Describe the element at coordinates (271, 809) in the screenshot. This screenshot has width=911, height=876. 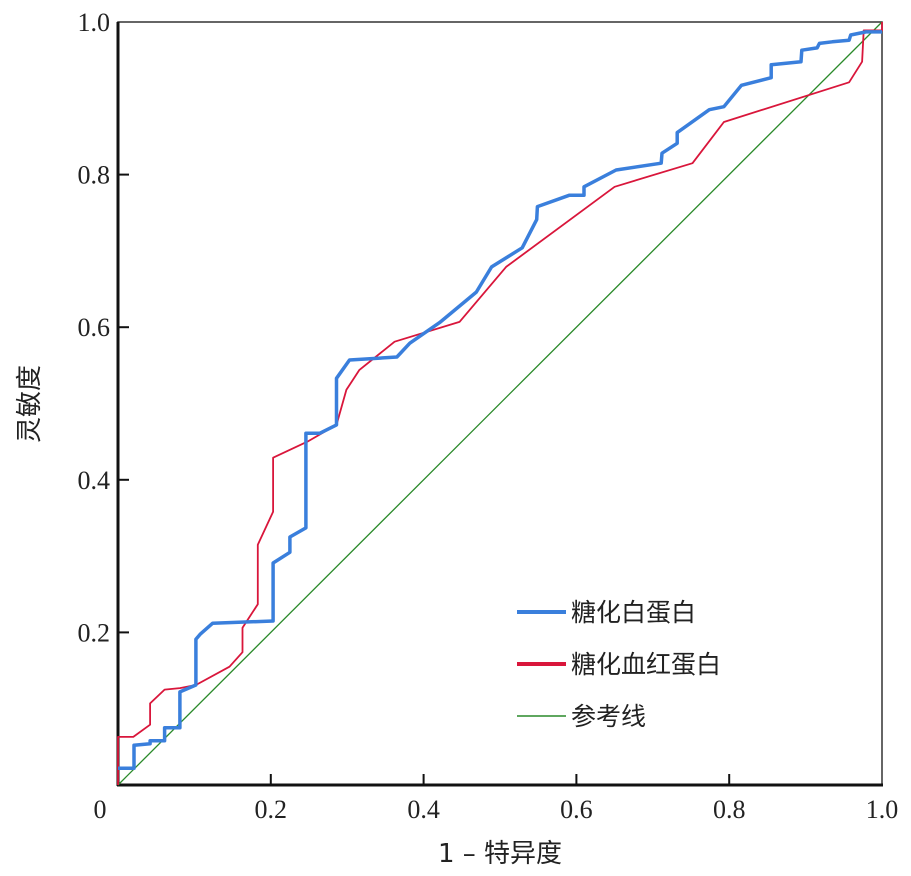
I see `x-tick-label: 0.2` at that location.